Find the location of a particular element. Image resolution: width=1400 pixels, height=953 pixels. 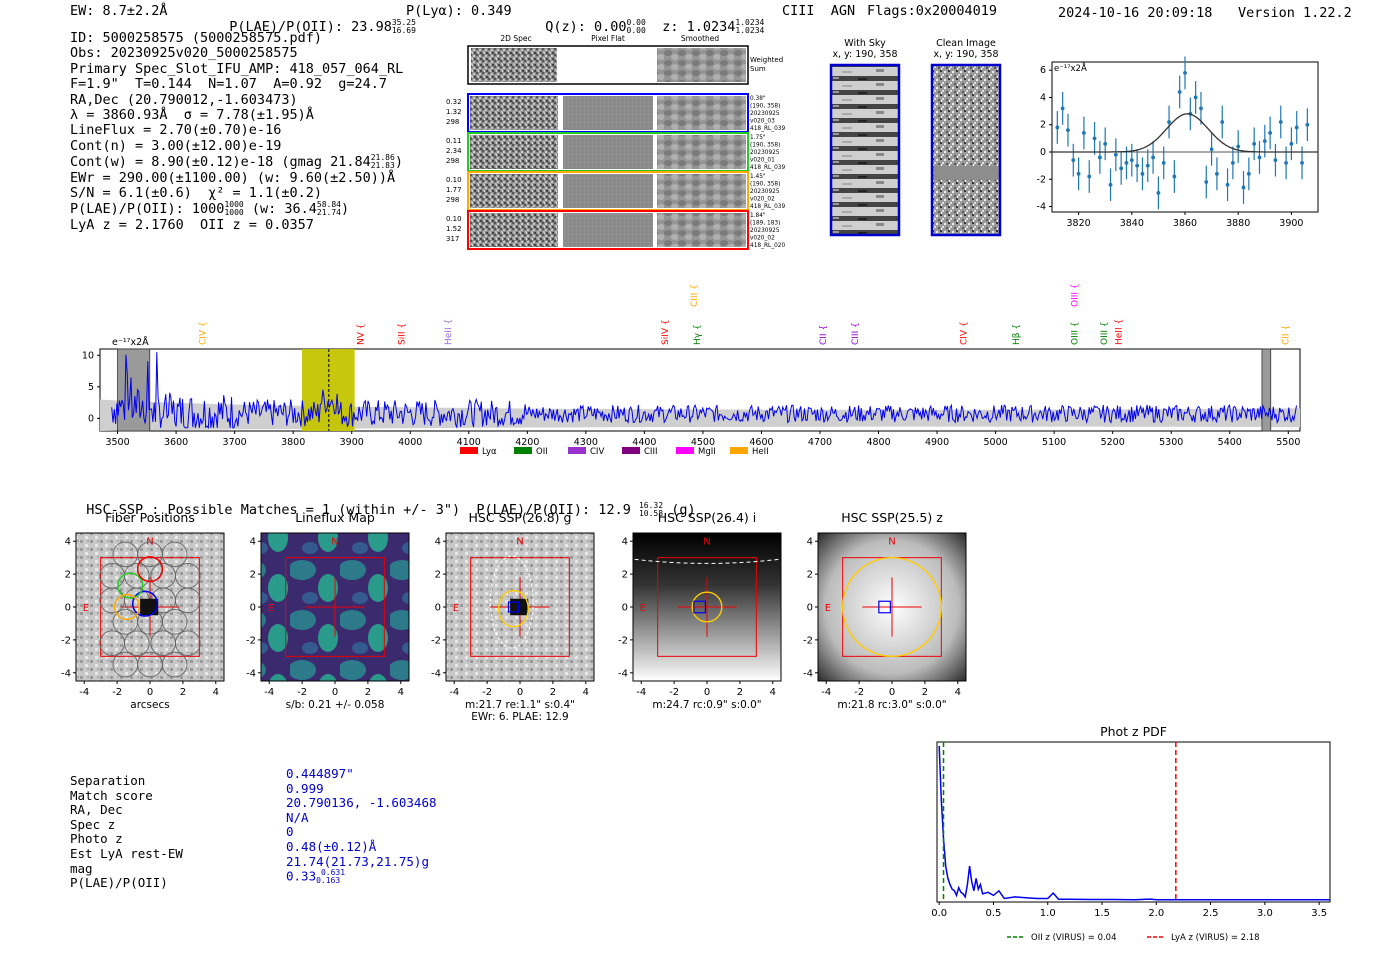

weighted-sum-smoothed is located at coordinates (701, 65).